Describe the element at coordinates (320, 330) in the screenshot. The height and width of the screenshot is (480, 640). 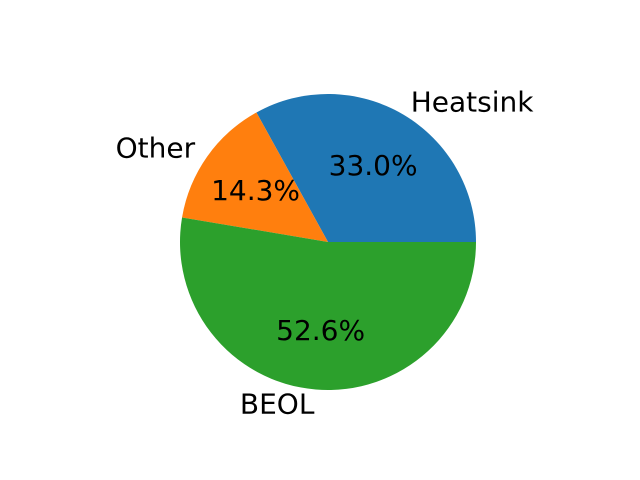
I see `slice-percent-beol: 52.6%` at that location.